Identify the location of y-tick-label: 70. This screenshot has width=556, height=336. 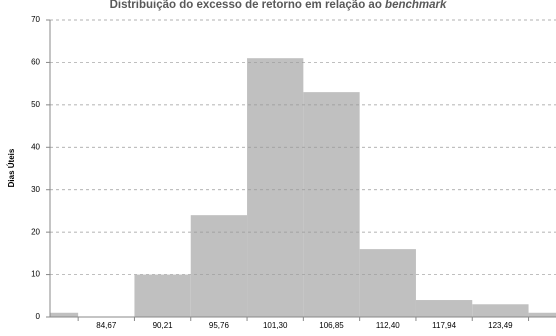
(35, 19).